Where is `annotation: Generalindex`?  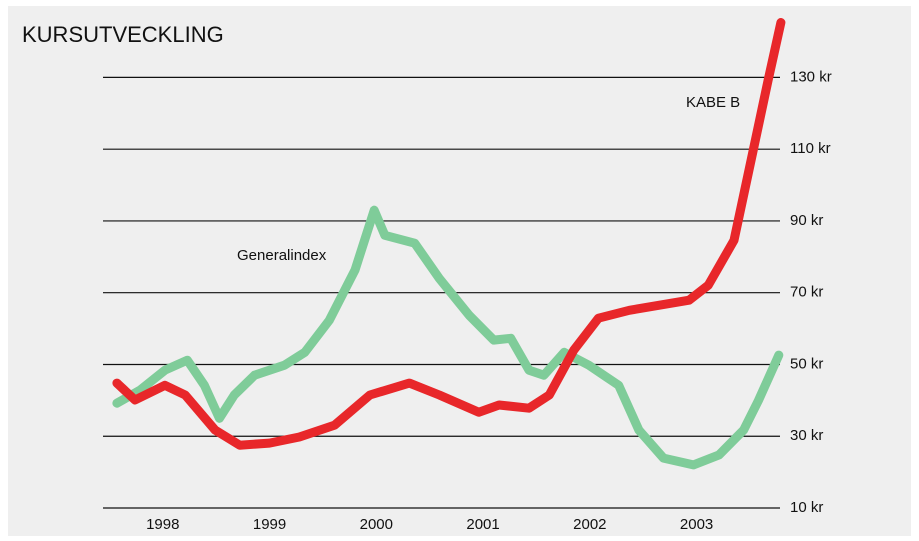
annotation: Generalindex is located at coordinates (282, 255).